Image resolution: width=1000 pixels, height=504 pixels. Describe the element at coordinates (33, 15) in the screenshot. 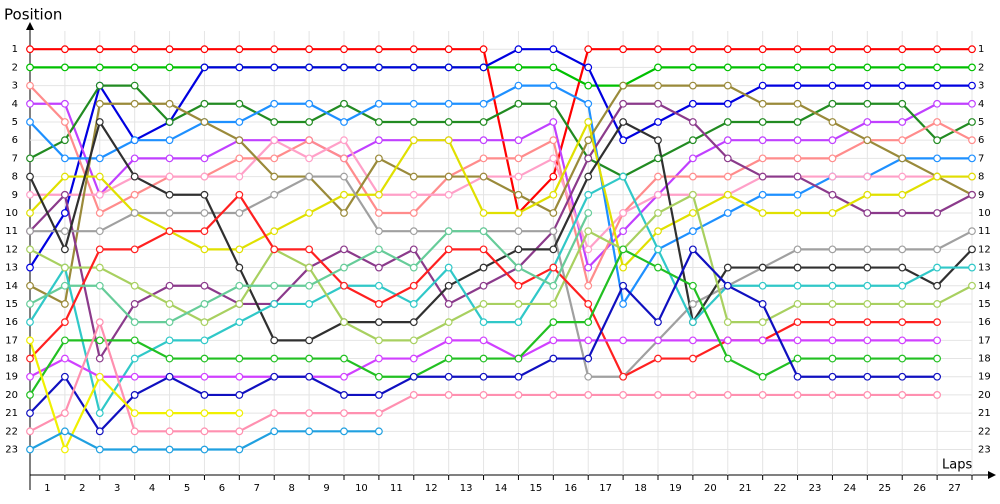

I see `y-axis-title: Position` at that location.